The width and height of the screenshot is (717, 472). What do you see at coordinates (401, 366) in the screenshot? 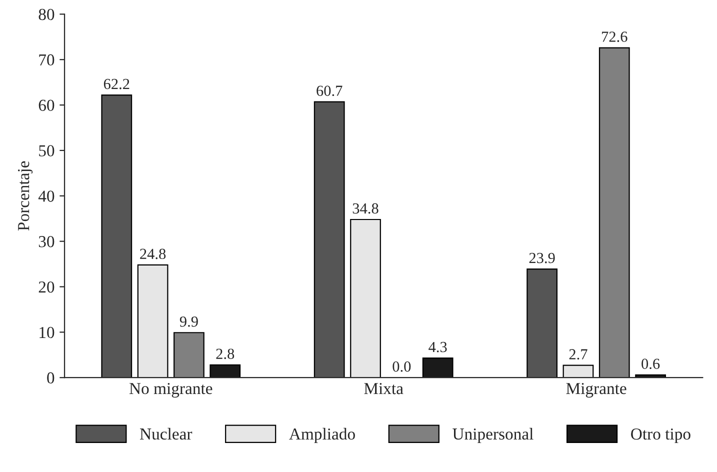
I see `data-label: 0.0` at bounding box center [401, 366].